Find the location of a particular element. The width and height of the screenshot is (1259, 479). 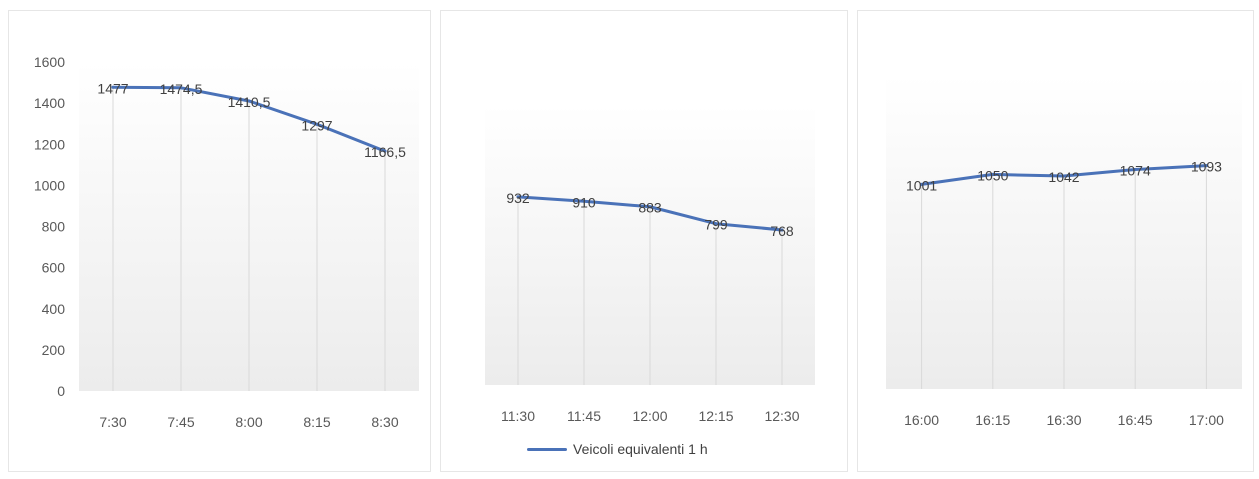

x-tick-label: 12:15 is located at coordinates (715, 416).